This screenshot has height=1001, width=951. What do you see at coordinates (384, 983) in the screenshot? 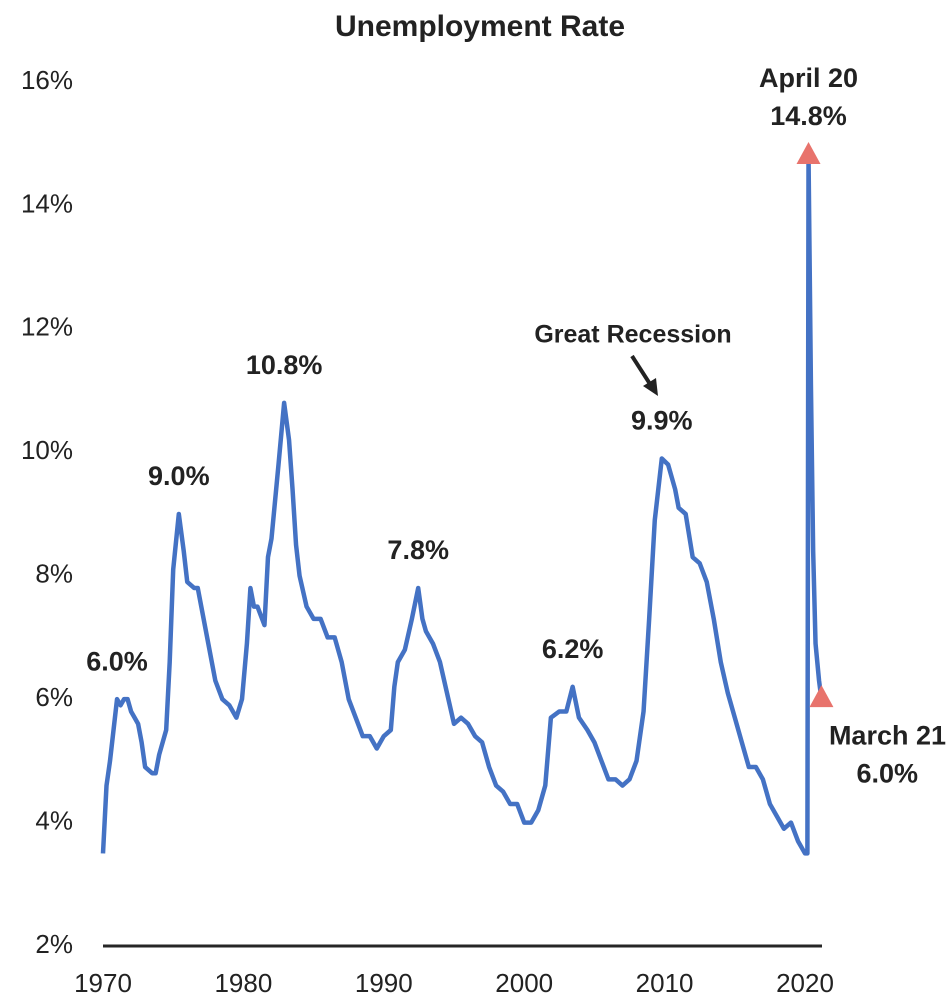
I see `x-tick-label: 1990` at bounding box center [384, 983].